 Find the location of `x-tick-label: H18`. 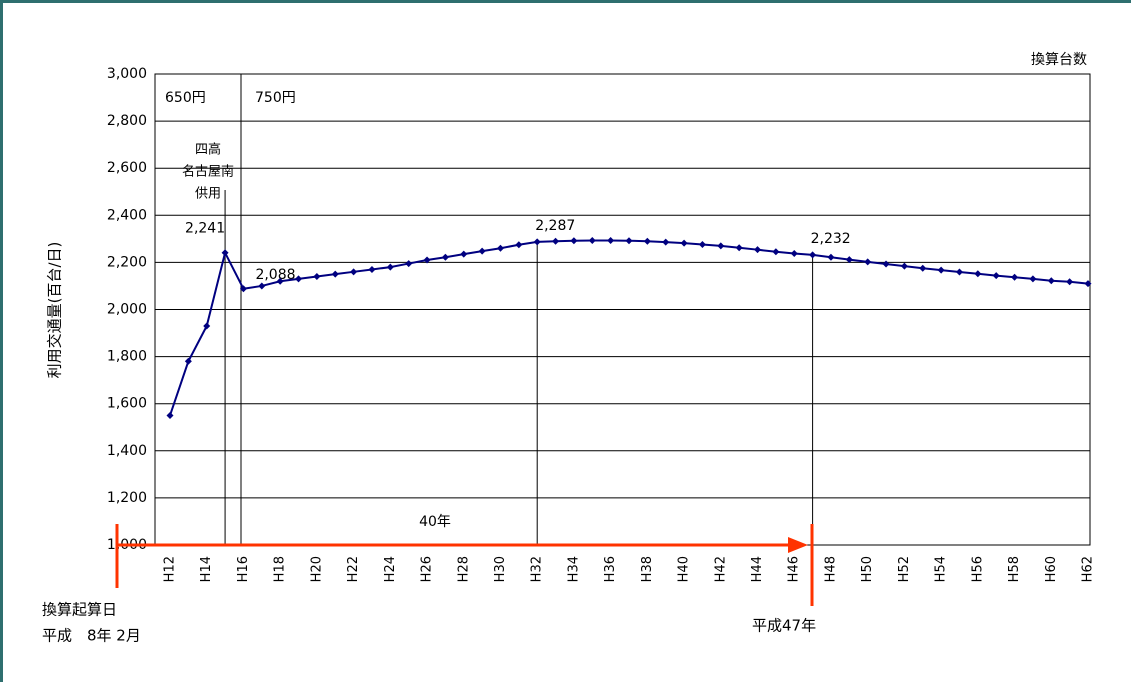

x-tick-label: H18 is located at coordinates (280, 569).